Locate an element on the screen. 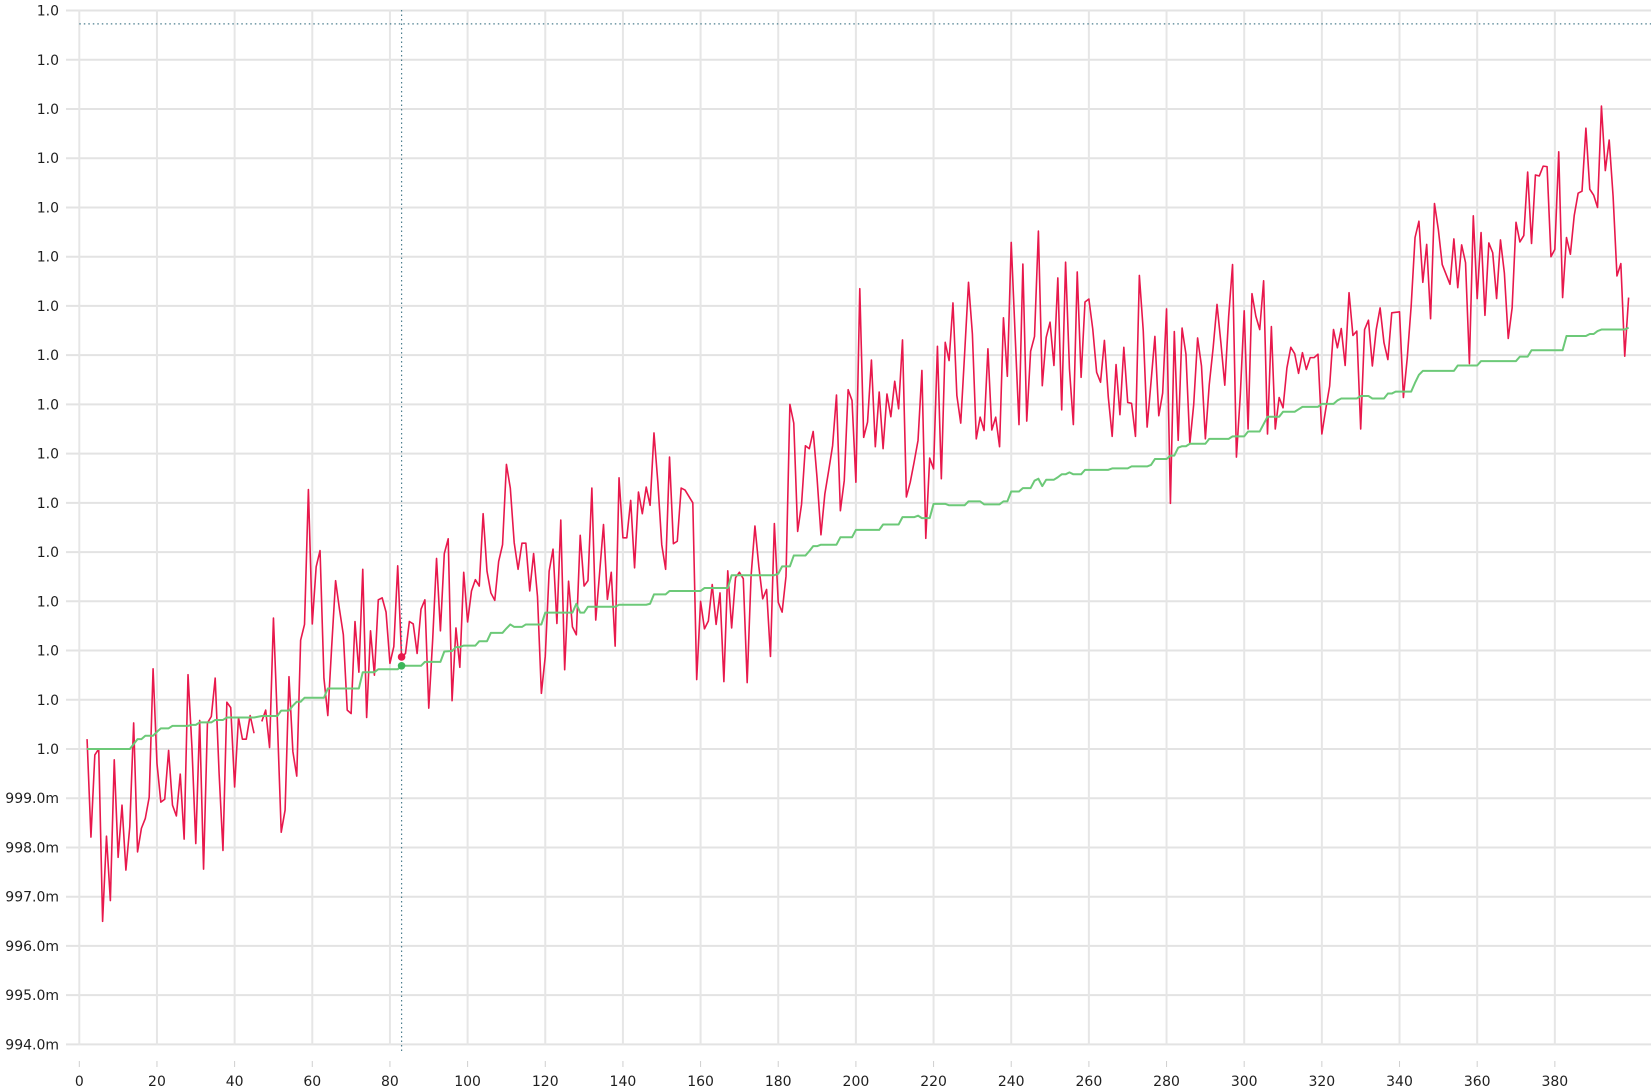 This screenshot has height=1090, width=1651. y-tick-label: 995.0m is located at coordinates (32, 996).